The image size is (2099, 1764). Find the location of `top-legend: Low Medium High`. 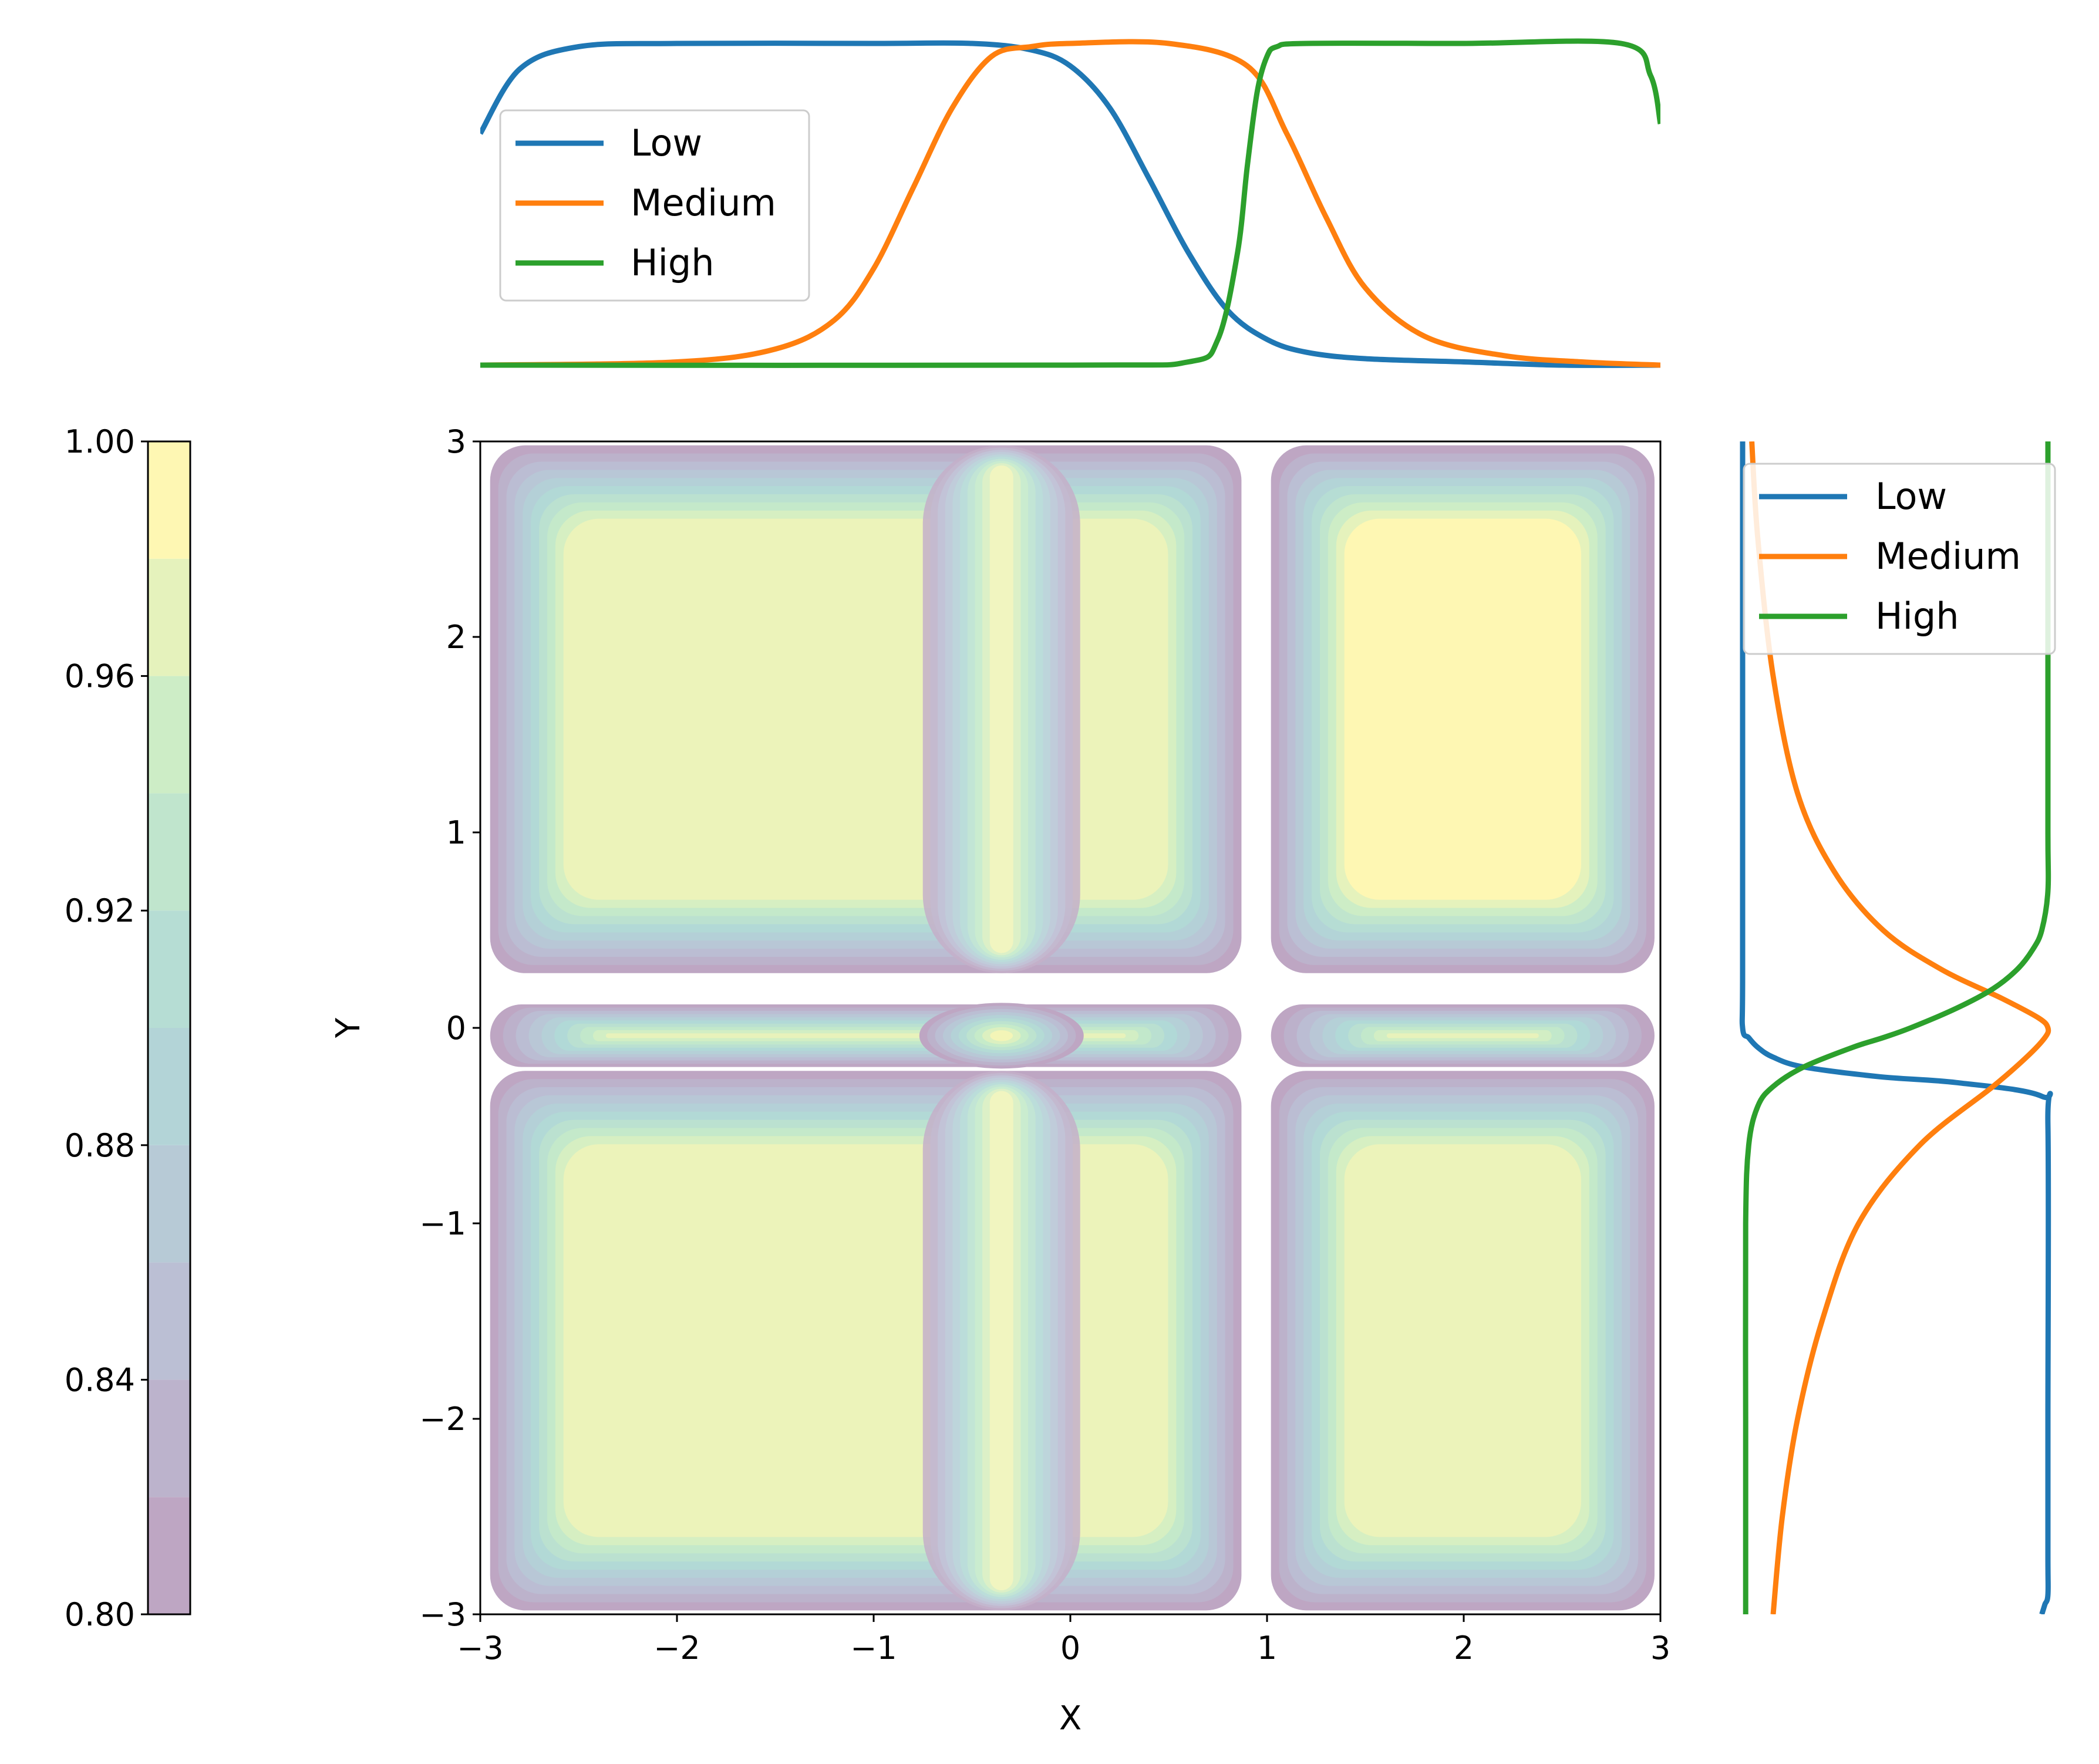

top-legend: Low Medium High is located at coordinates (654, 205).